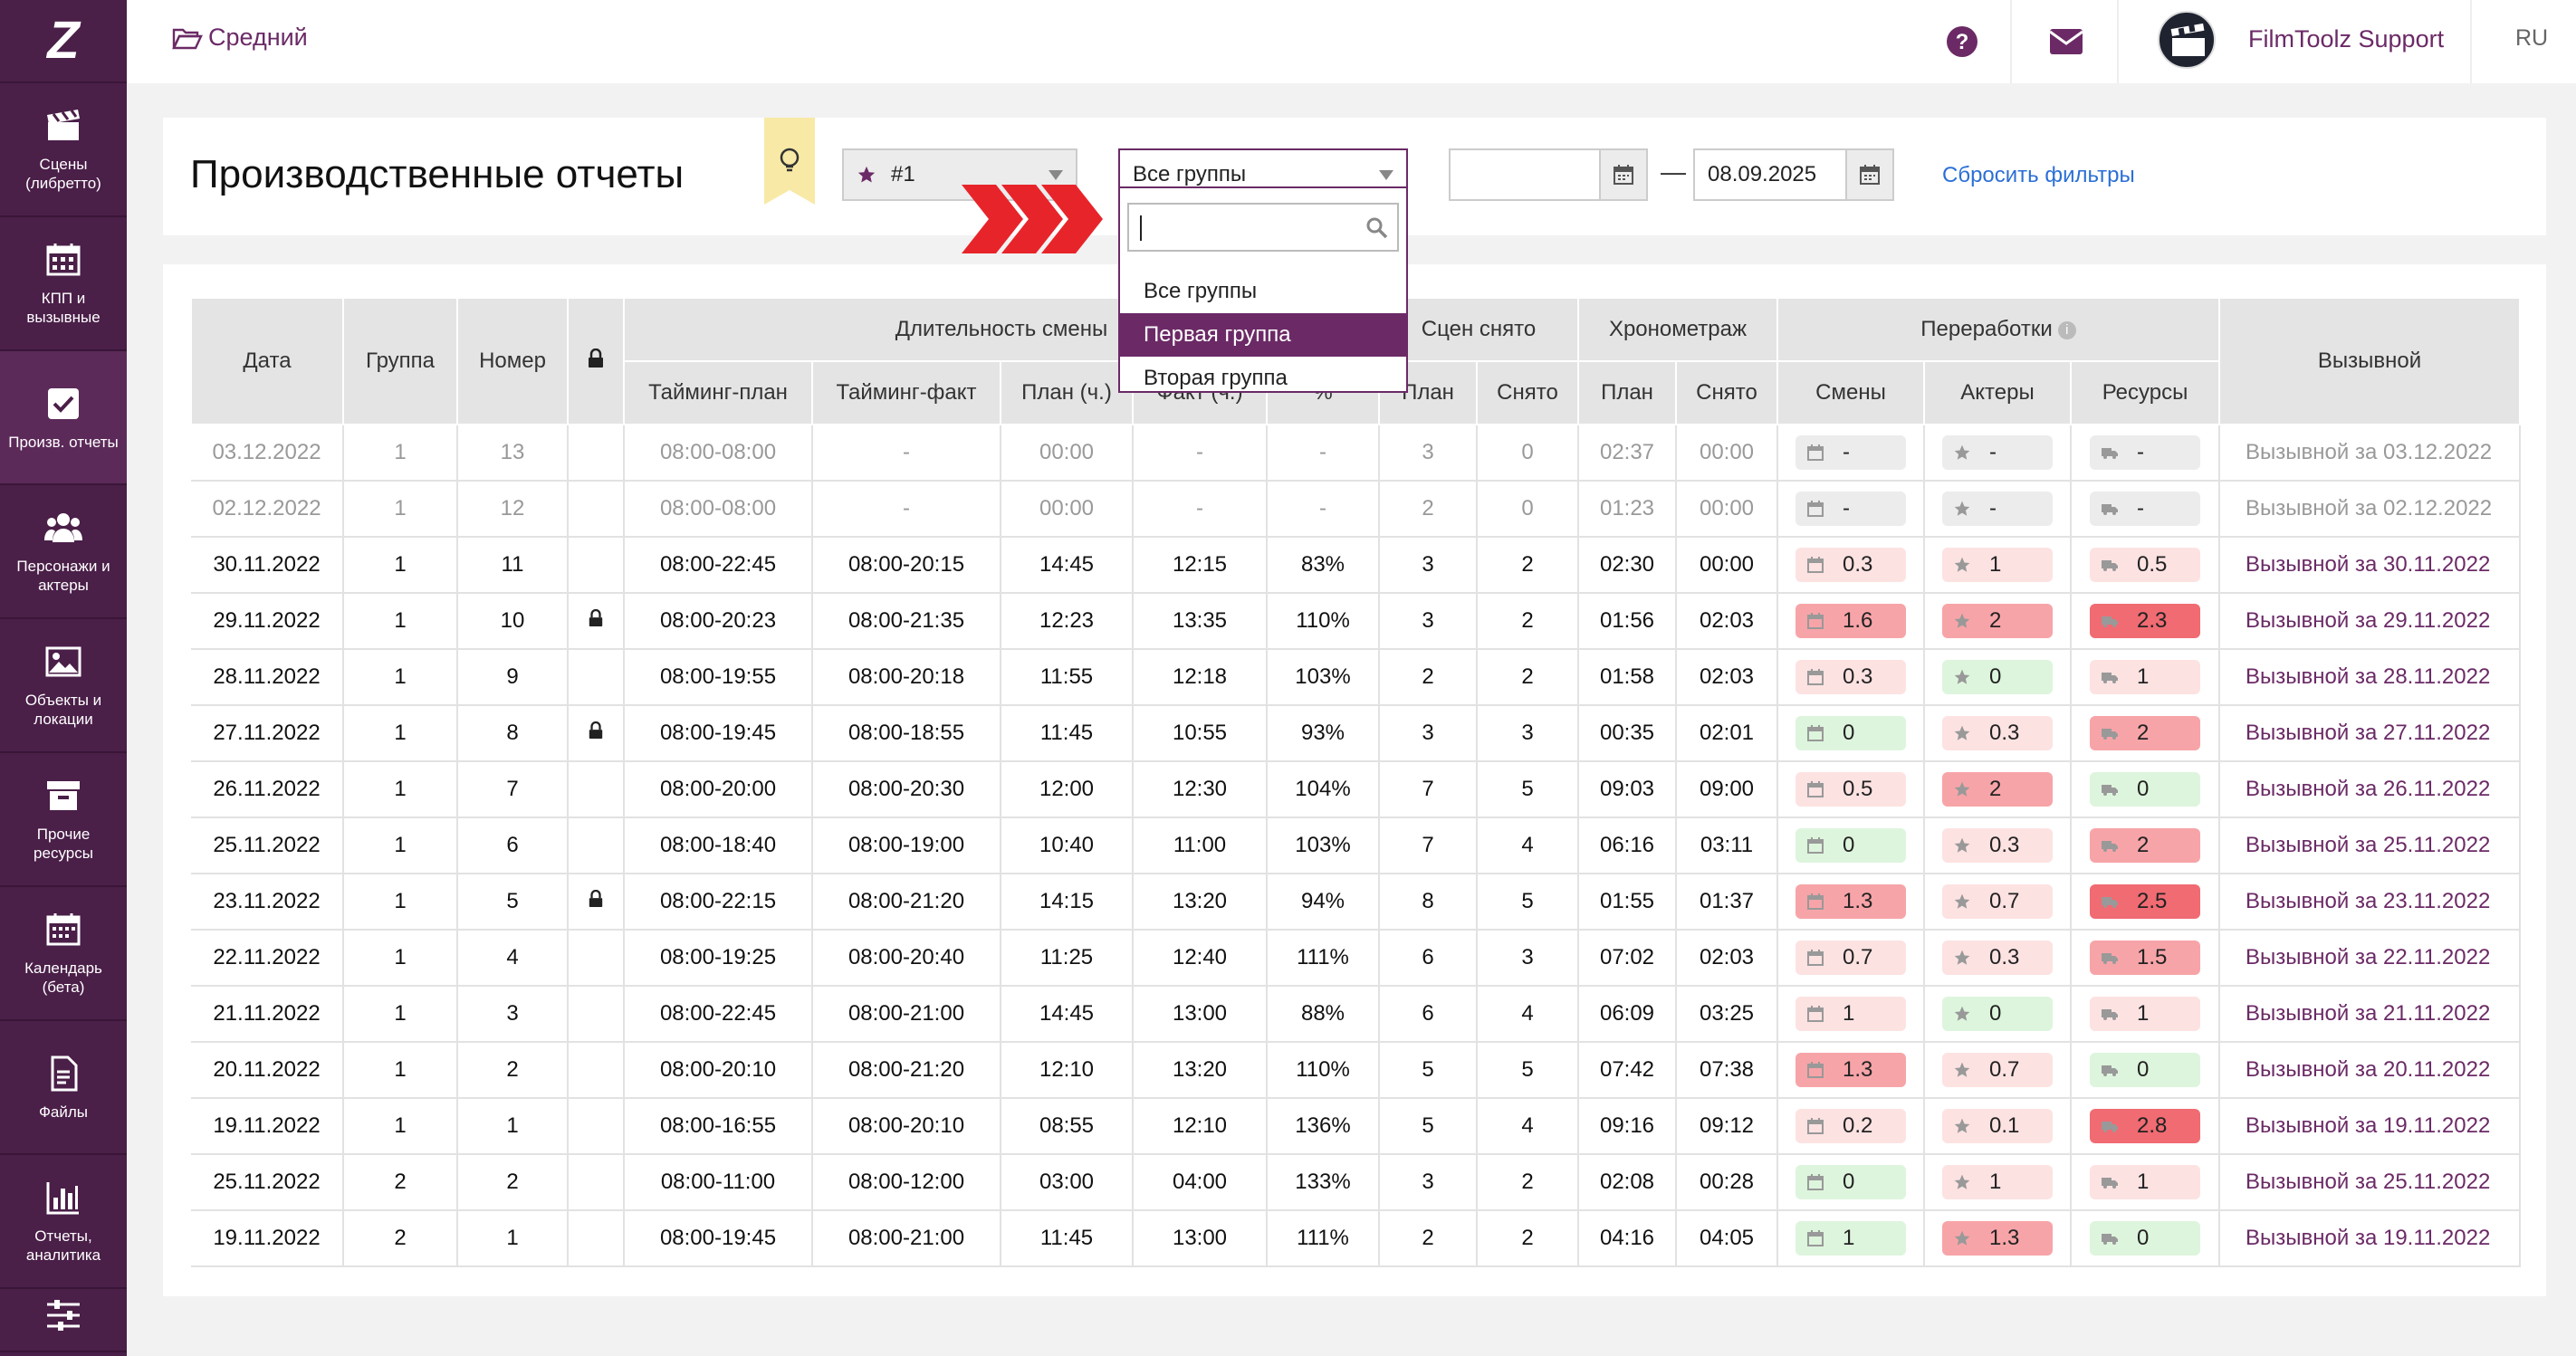 The width and height of the screenshot is (2576, 1356). What do you see at coordinates (2004, 1238) in the screenshot?
I see `overtime-value: 1.3` at bounding box center [2004, 1238].